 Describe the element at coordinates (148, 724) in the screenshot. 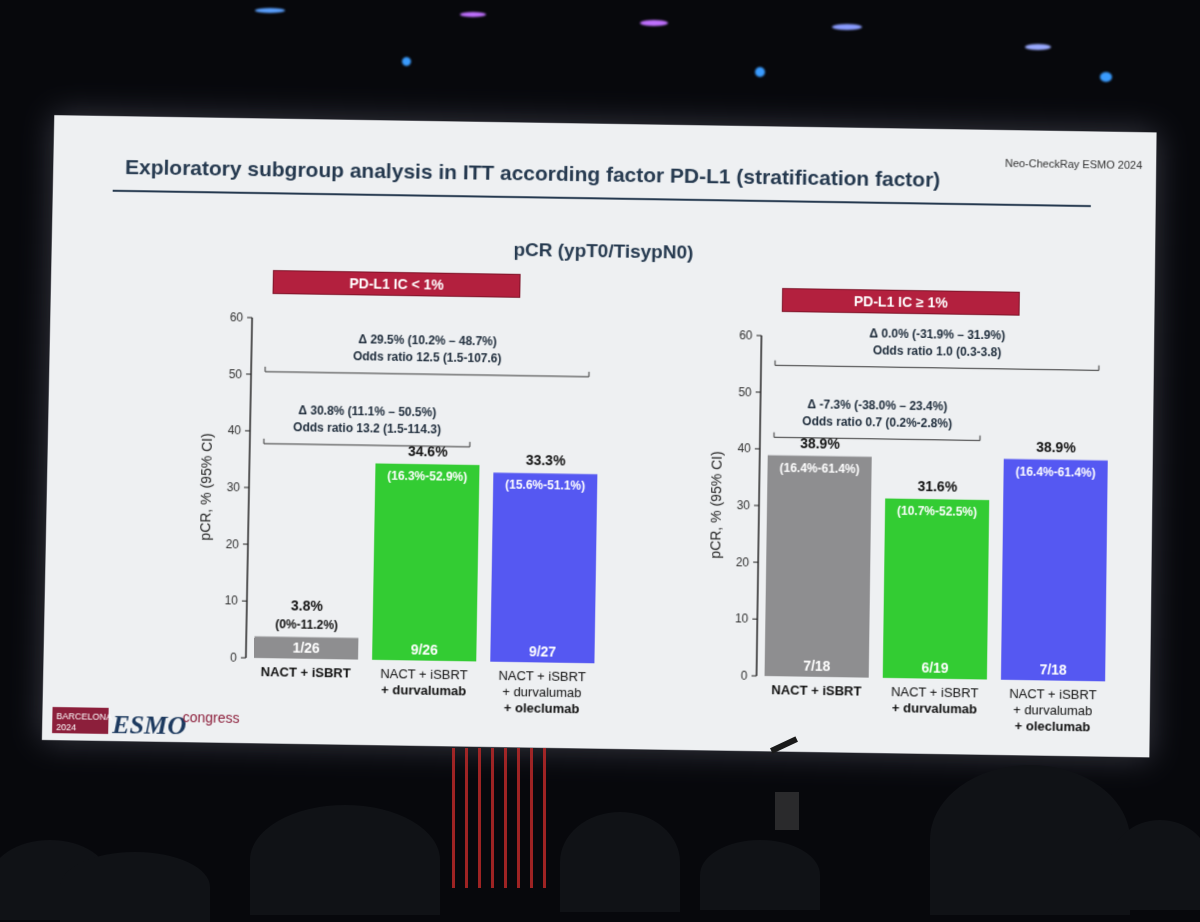

I see `svg-text: ESMO` at that location.